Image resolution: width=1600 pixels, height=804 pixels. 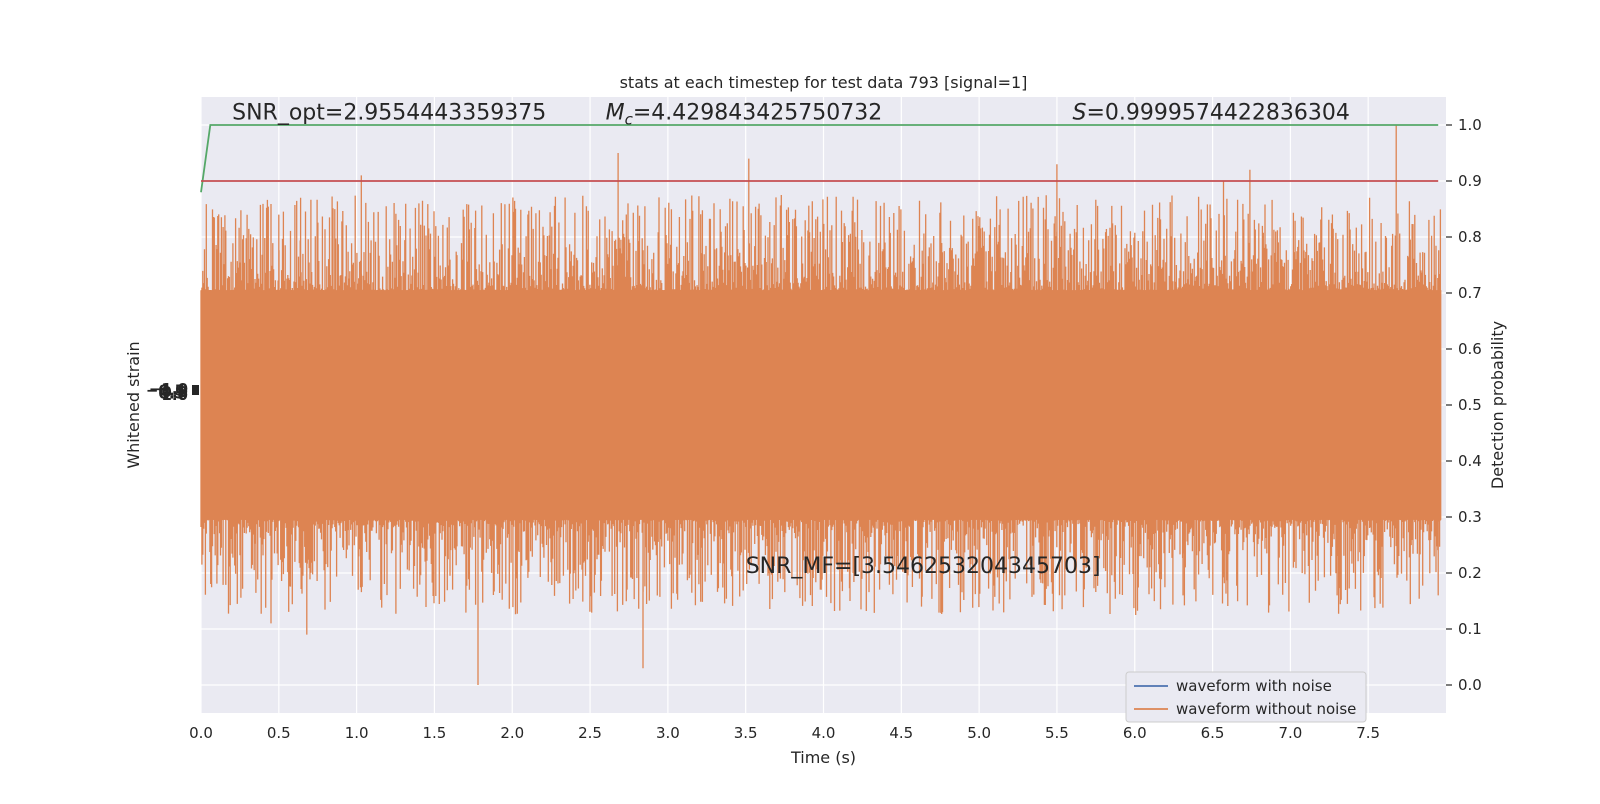 I want to click on right-y-tick-label: 0.6, so click(x=1470, y=349).